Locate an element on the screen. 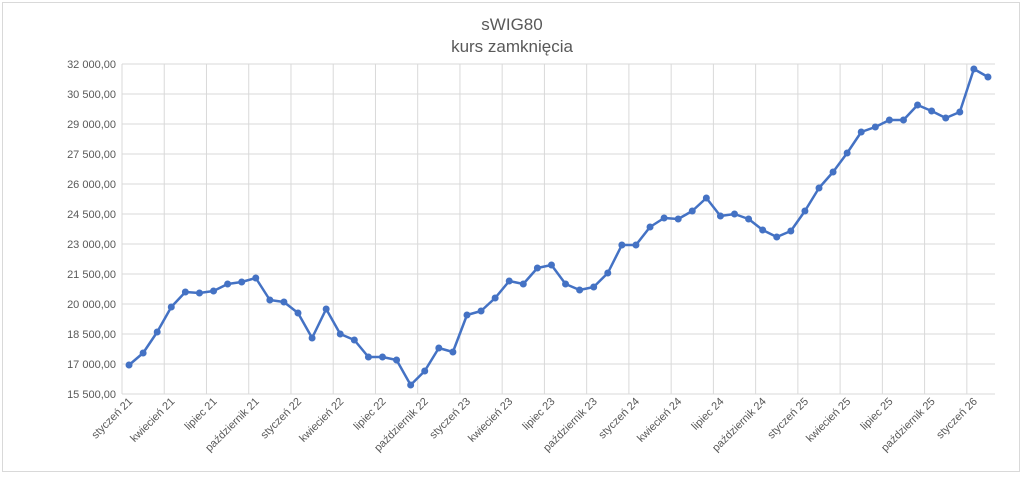 The height and width of the screenshot is (477, 1024). x-tick-label: lipiec 23 is located at coordinates (539, 414).